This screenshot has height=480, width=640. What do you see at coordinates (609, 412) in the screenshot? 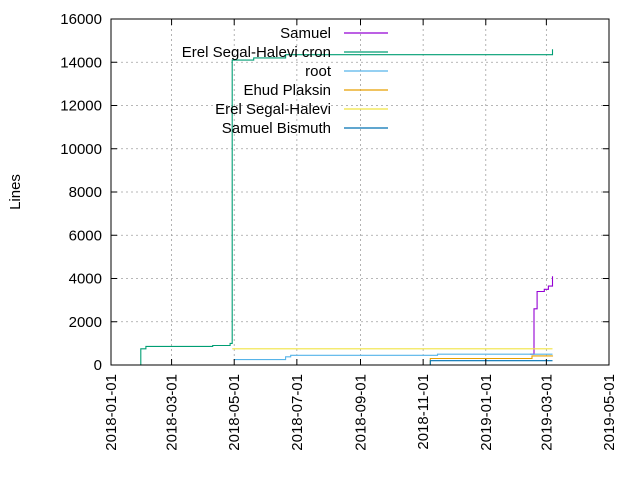
I see `x-tick-label: 2019-05-01` at bounding box center [609, 412].